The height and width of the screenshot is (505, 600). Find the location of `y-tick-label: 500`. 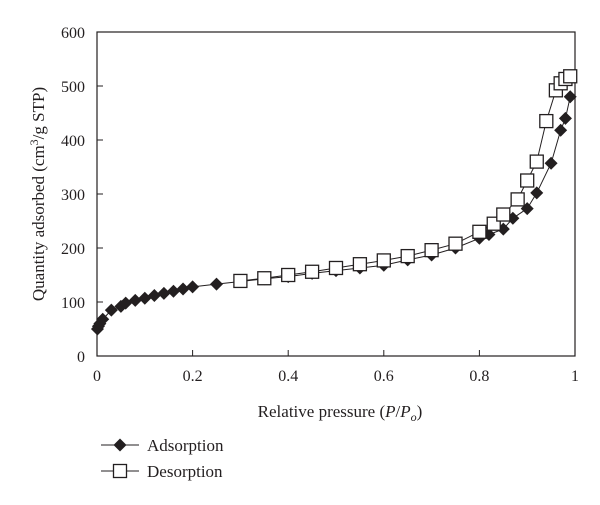

y-tick-label: 500 is located at coordinates (73, 87).